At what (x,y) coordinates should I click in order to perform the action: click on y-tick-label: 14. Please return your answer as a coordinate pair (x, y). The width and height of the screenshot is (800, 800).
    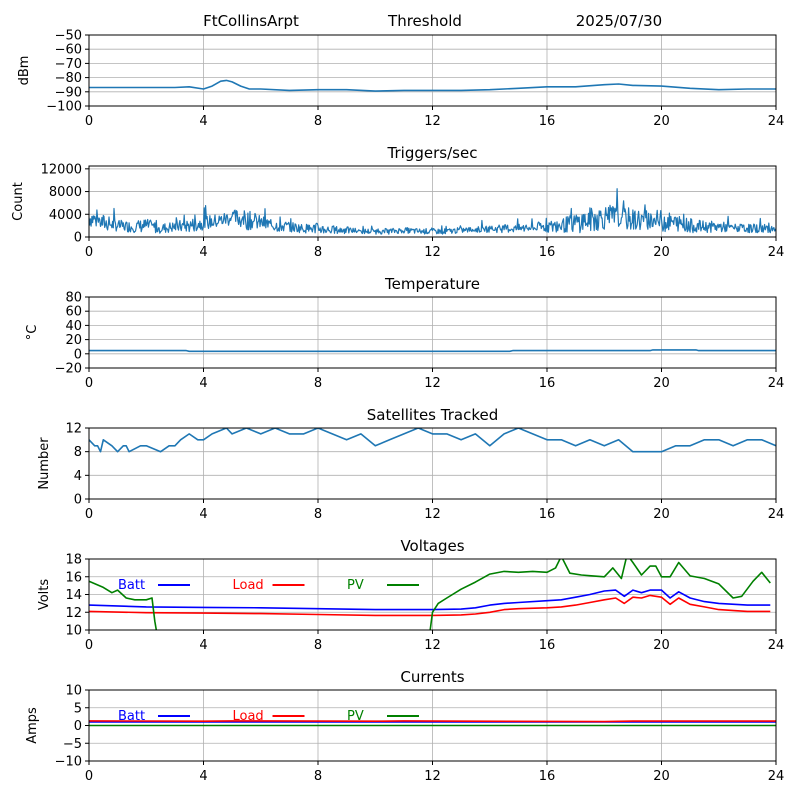
    Looking at the image, I should click on (73, 595).